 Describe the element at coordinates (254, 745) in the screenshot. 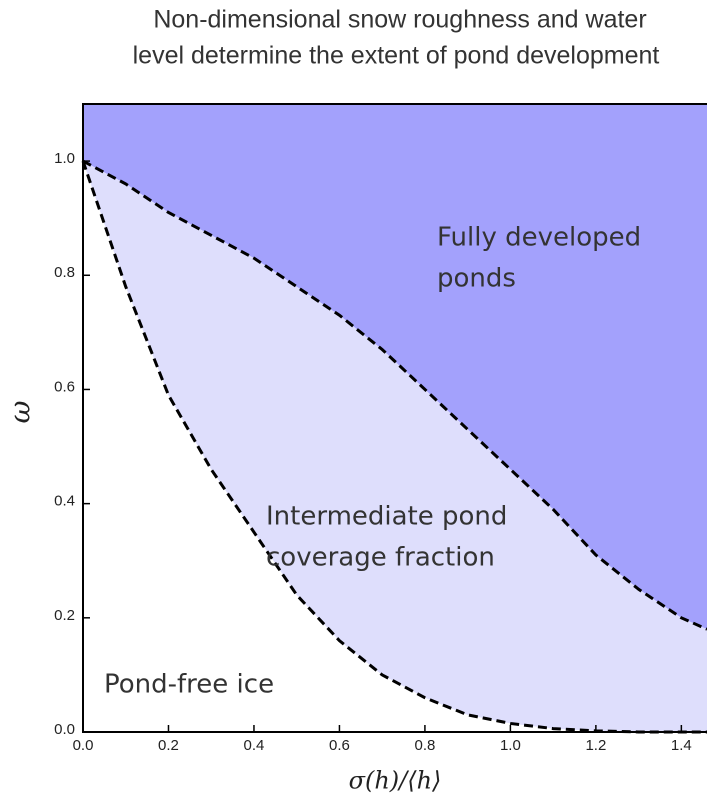

I see `x-tick-label: 0.4` at that location.